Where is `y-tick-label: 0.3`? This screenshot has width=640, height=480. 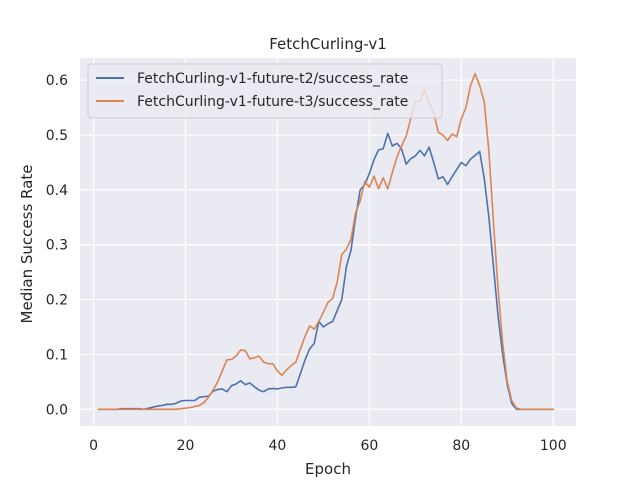 y-tick-label: 0.3 is located at coordinates (57, 246).